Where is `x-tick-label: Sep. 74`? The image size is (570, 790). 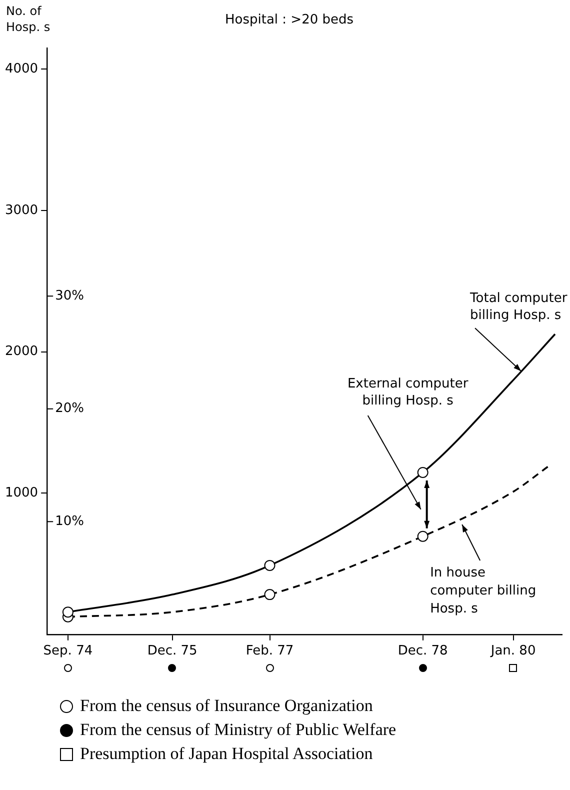 x-tick-label: Sep. 74 is located at coordinates (68, 651).